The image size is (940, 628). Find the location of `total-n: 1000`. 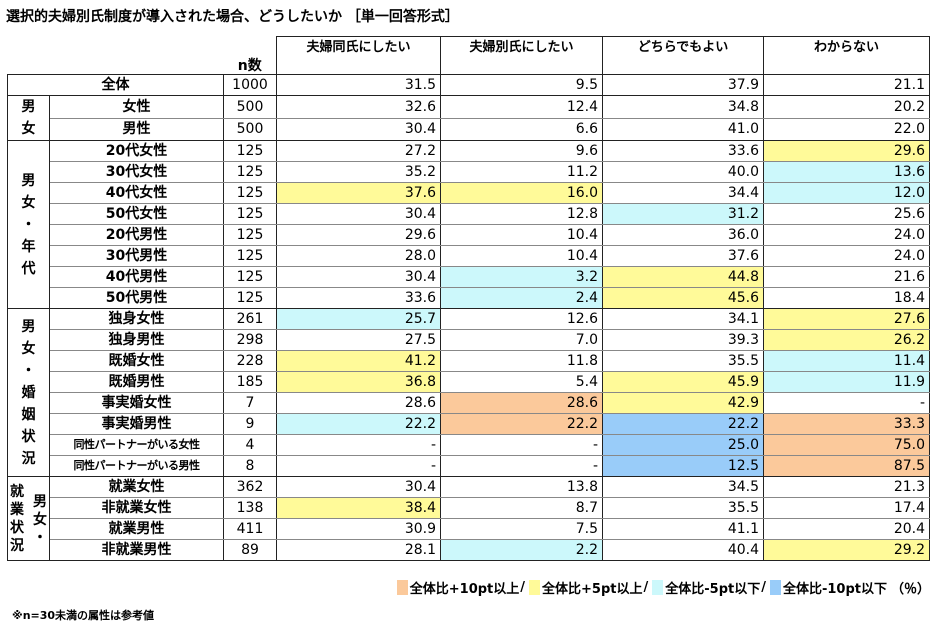

total-n: 1000 is located at coordinates (250, 85).